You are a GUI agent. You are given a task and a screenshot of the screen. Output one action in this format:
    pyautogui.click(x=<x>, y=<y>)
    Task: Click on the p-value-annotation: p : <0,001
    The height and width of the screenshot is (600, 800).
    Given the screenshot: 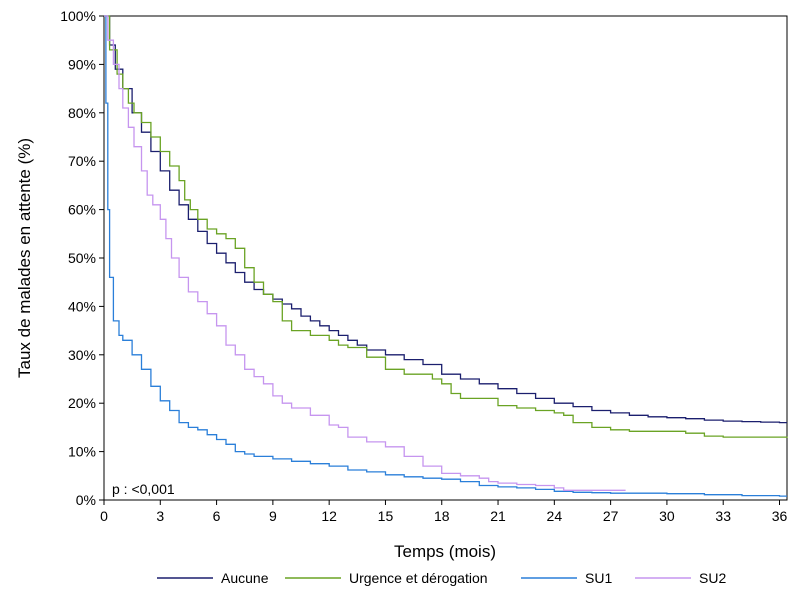 What is the action you would take?
    pyautogui.click(x=143, y=489)
    